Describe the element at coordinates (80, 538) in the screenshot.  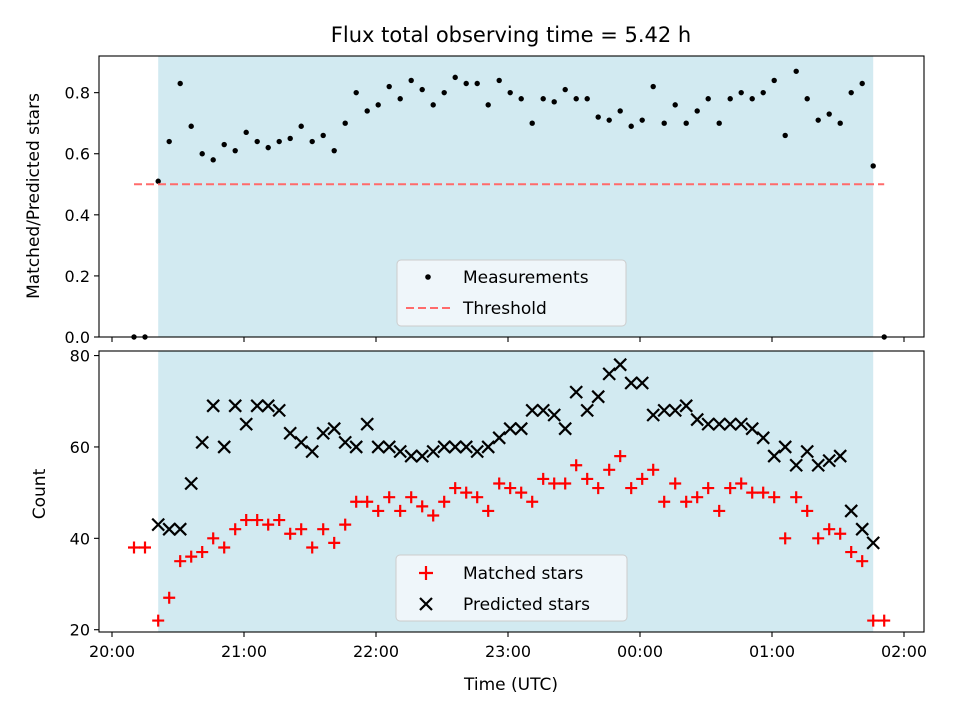
I see `bottom-ytick-label: 40` at that location.